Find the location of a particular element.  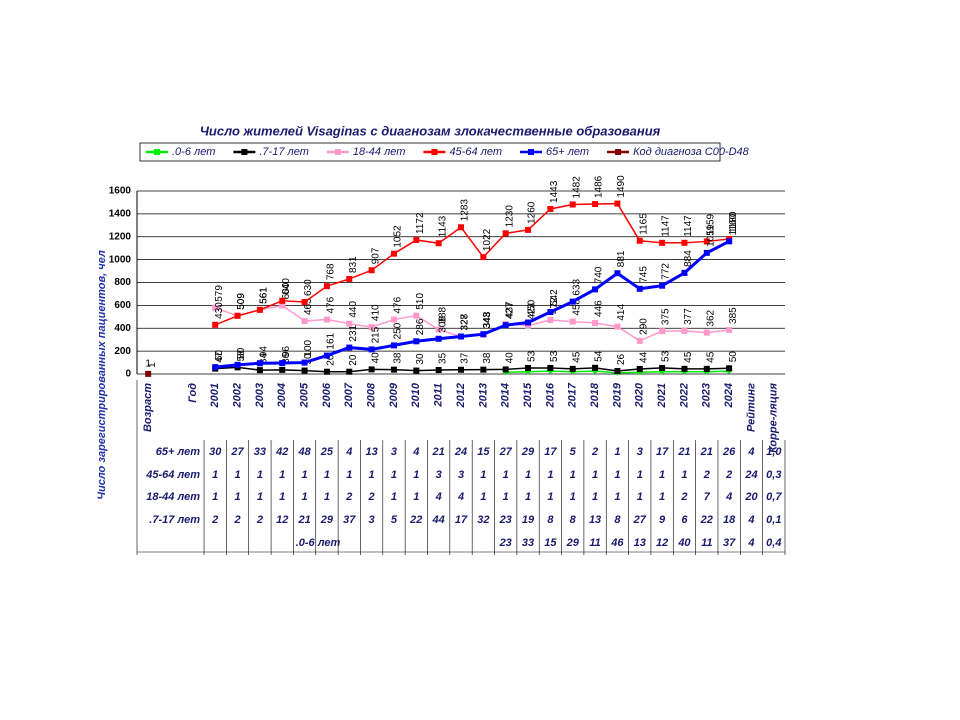

data-label: 215 is located at coordinates (375, 334).